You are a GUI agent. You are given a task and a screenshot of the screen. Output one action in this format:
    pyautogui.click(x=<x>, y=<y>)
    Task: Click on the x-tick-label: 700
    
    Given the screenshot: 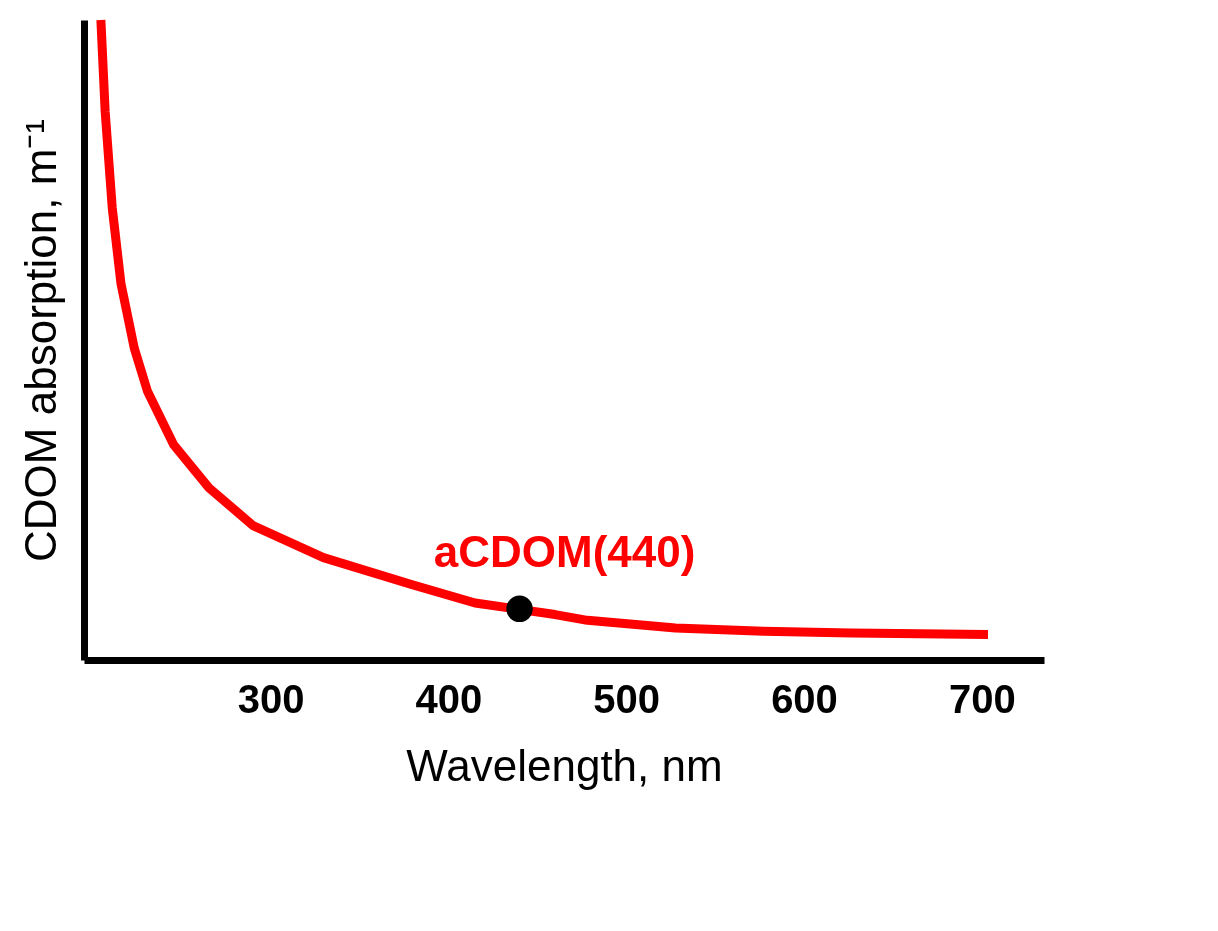 What is the action you would take?
    pyautogui.click(x=982, y=698)
    